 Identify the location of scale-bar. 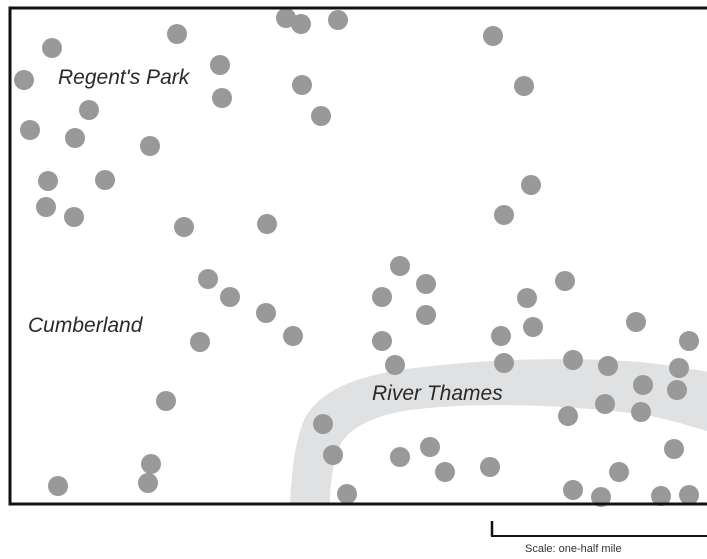
(598, 529).